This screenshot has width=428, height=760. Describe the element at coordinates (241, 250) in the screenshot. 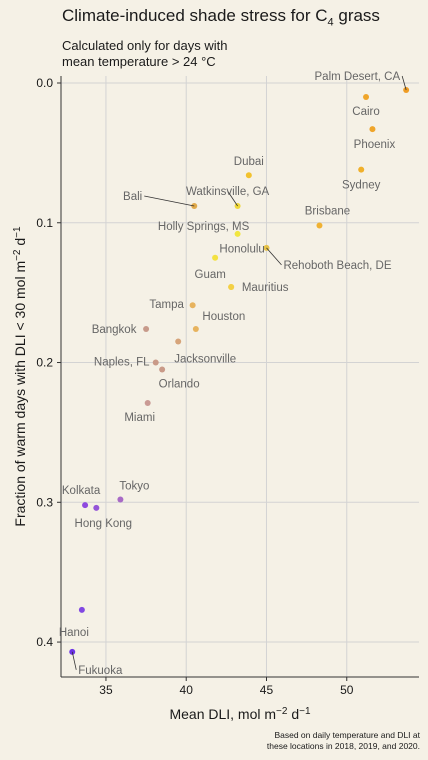

I see `point-label: Honolulu` at that location.